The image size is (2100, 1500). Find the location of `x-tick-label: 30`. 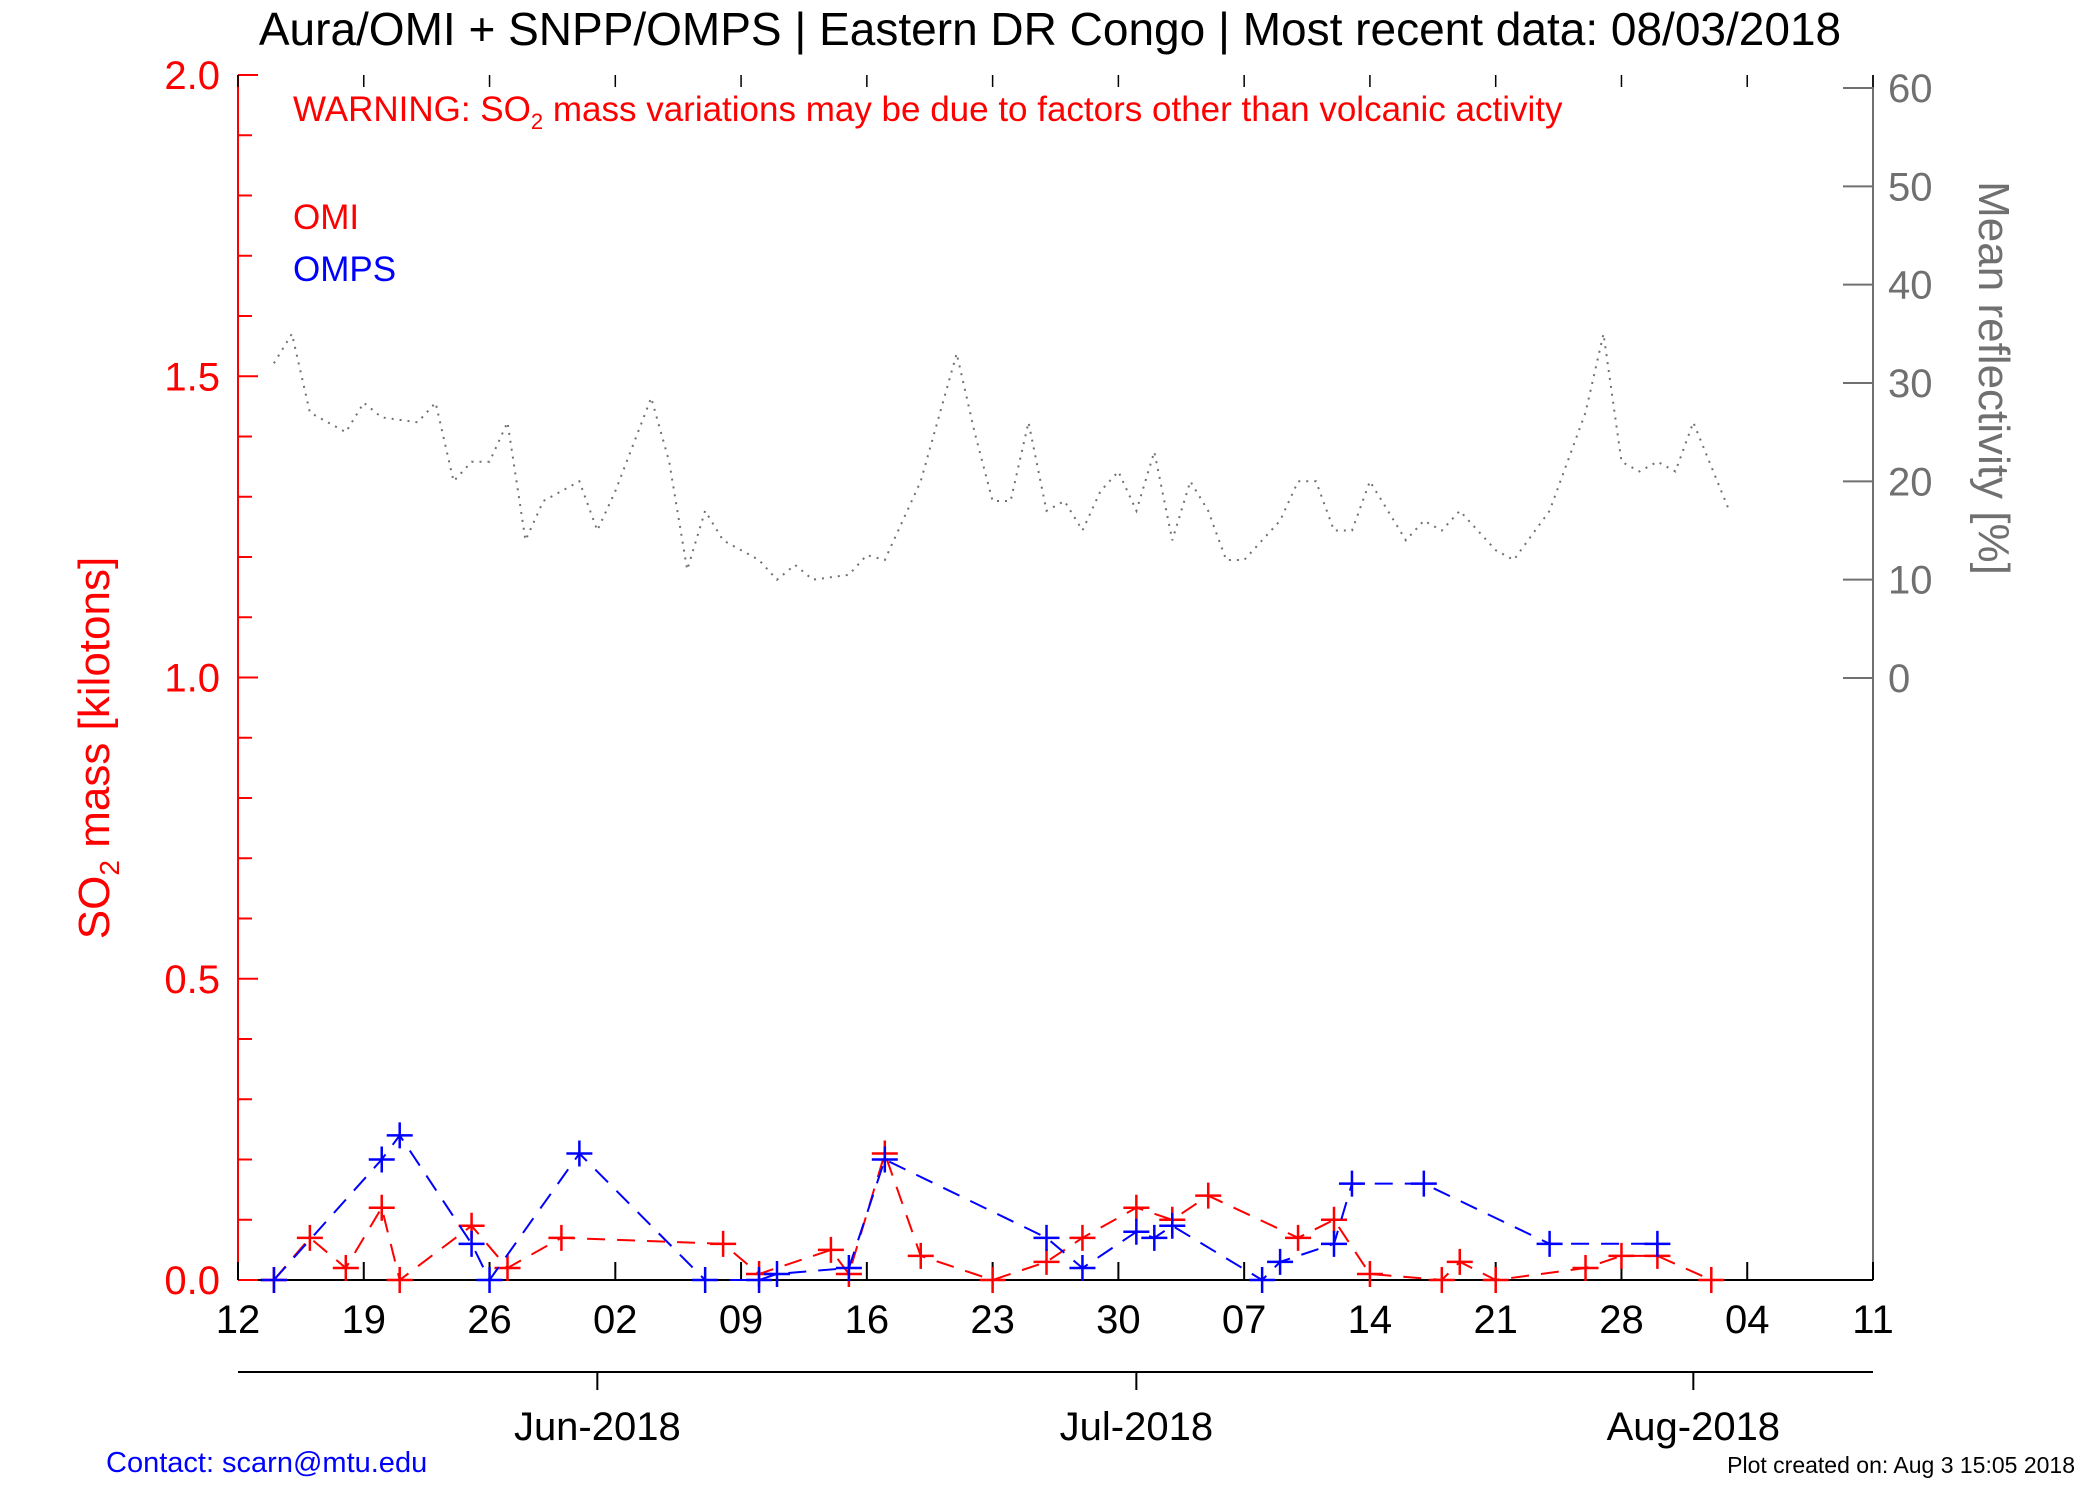

x-tick-label: 30 is located at coordinates (1118, 1320).